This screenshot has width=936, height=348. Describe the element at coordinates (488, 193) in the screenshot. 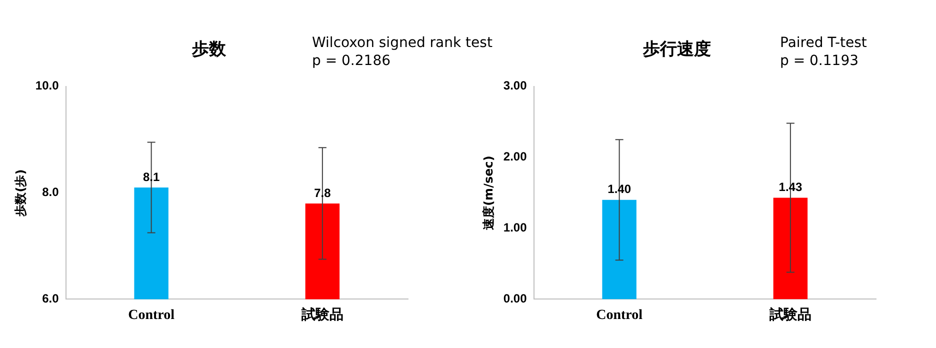

I see `y-axis-title: 速度(m/sec)` at that location.